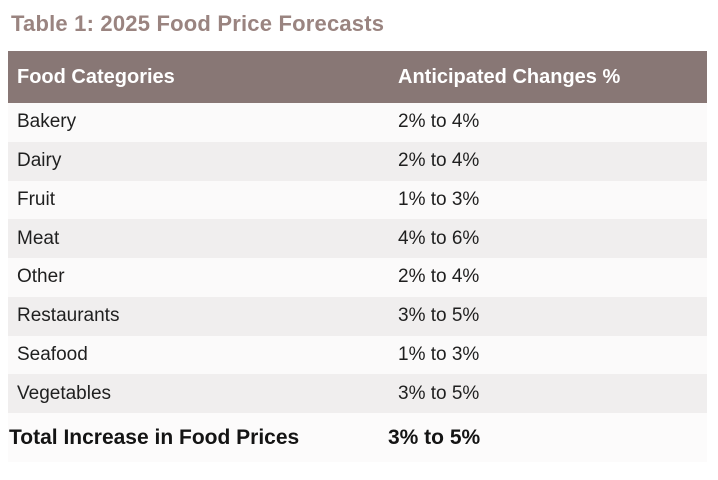 The height and width of the screenshot is (480, 718). What do you see at coordinates (357, 277) in the screenshot?
I see `table-row: Other 2% to 4%` at bounding box center [357, 277].